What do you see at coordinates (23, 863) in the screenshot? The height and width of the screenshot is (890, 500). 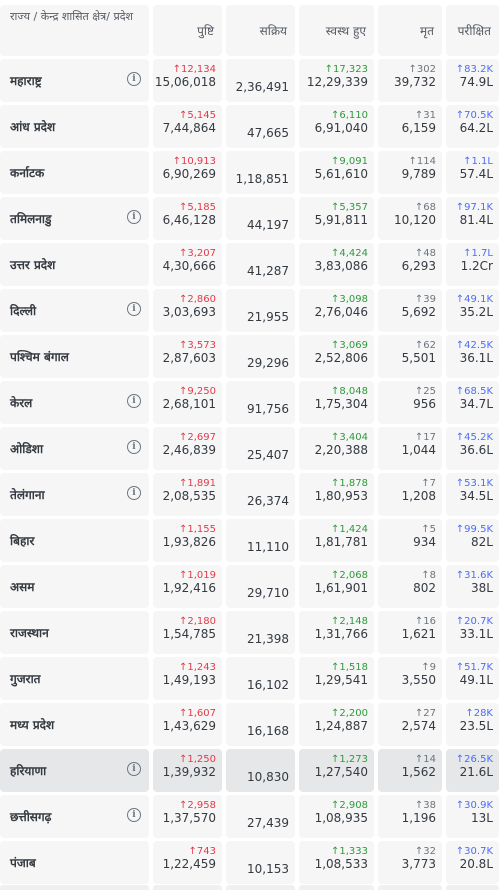 I see `state-name: पंजाब` at bounding box center [23, 863].